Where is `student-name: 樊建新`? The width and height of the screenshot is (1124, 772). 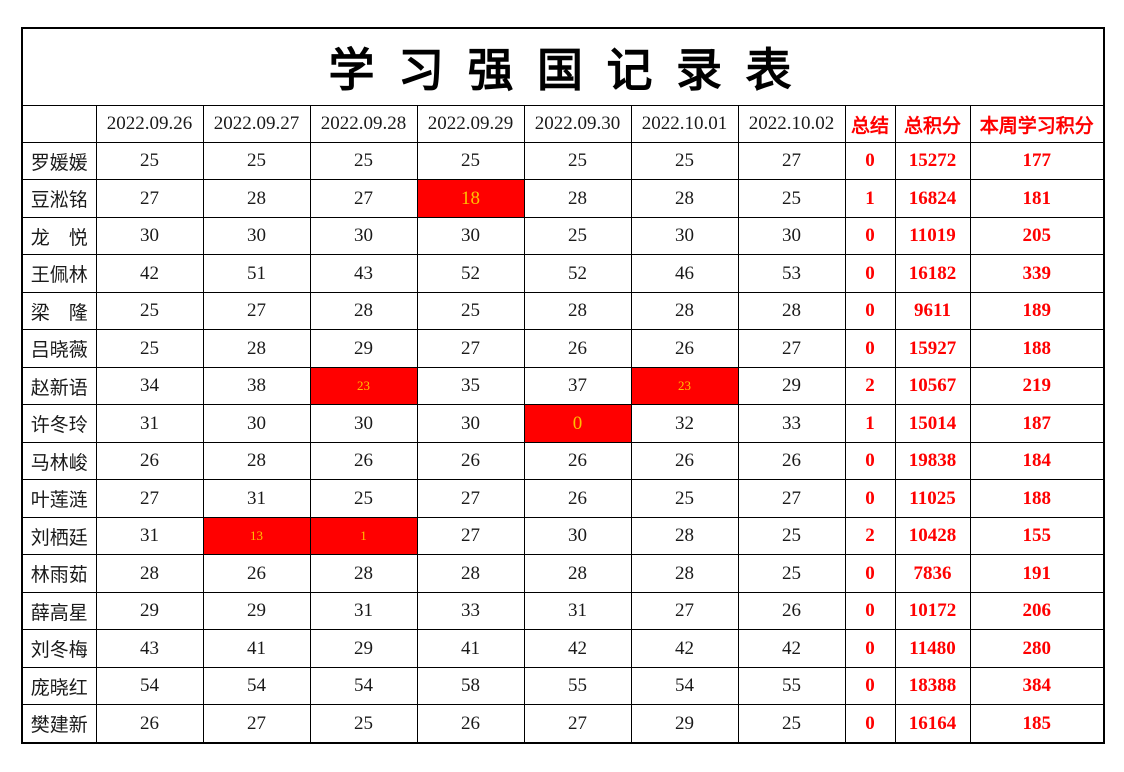 student-name: 樊建新 is located at coordinates (59, 724).